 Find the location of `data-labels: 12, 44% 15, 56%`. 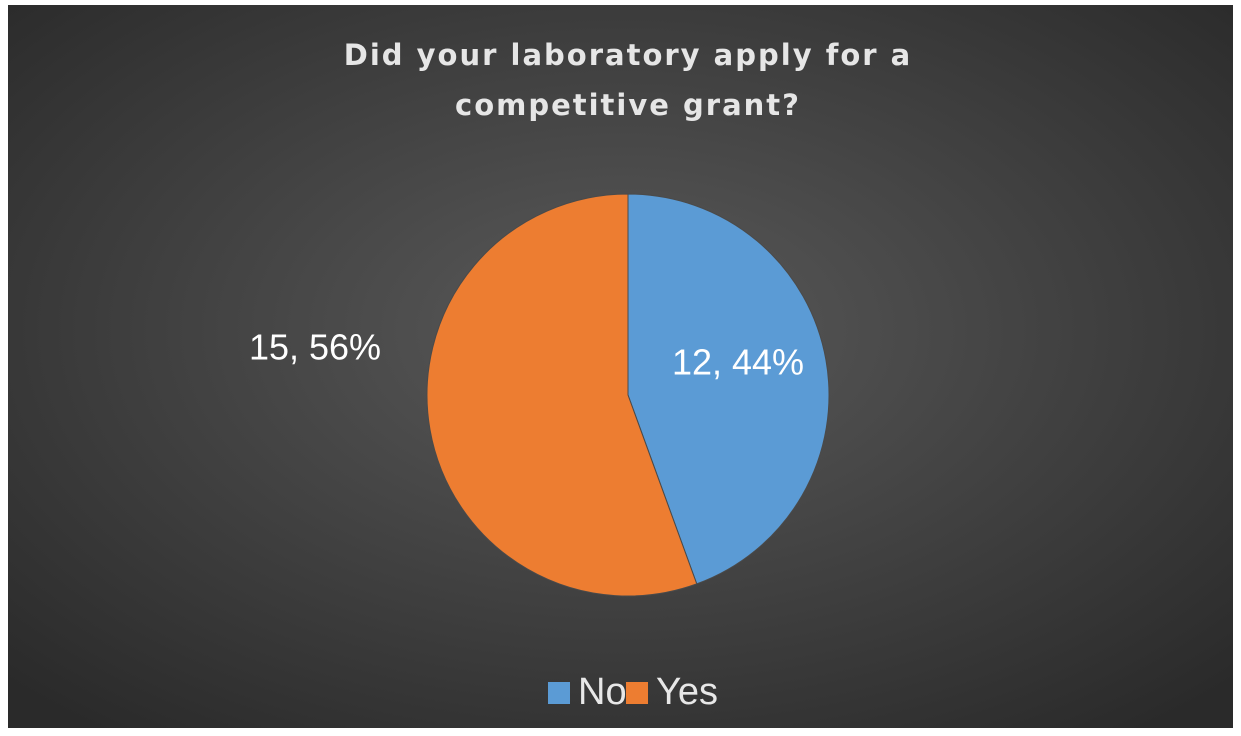

data-labels: 12, 44% 15, 56% is located at coordinates (526, 355).